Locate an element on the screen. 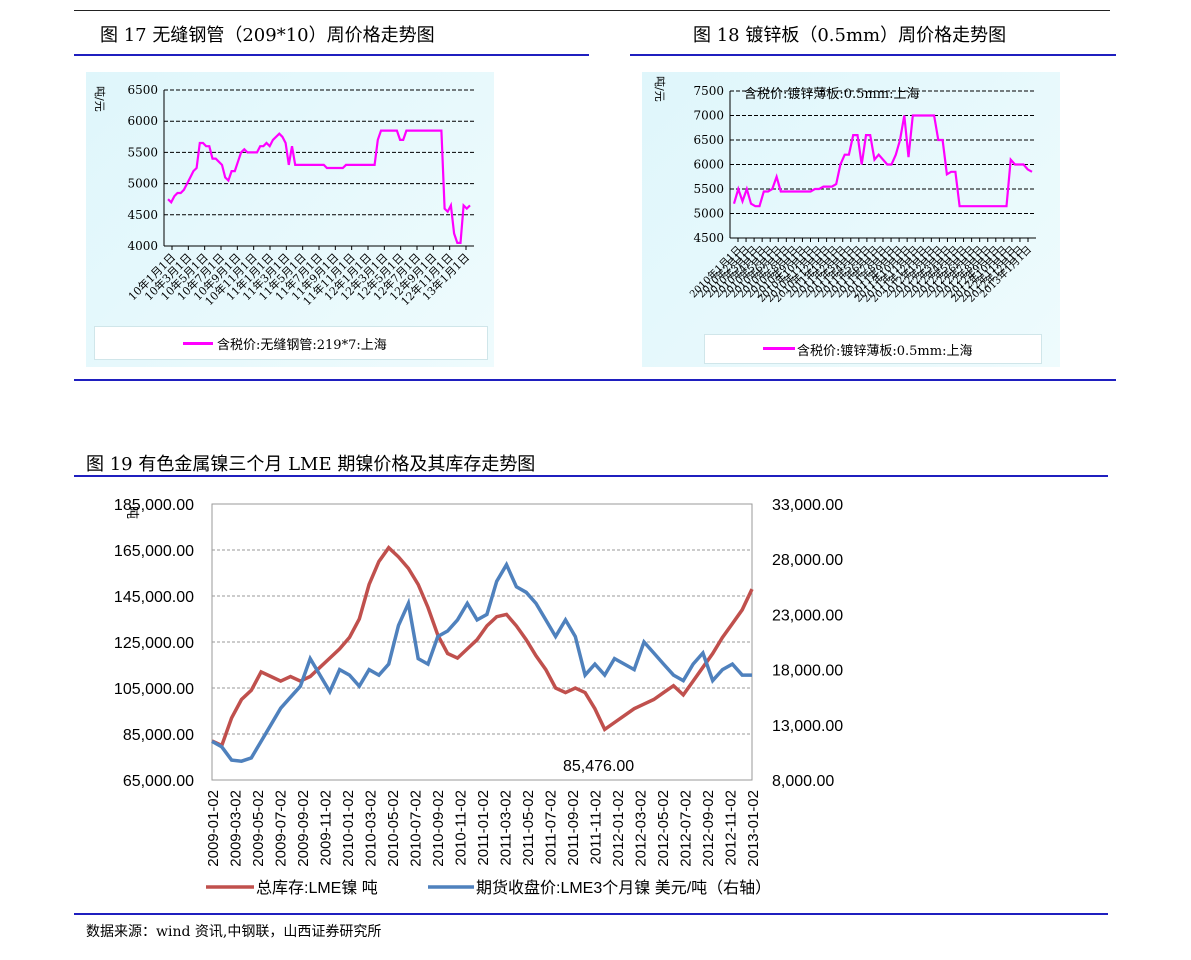  source-note: 数据来源：wind 资讯,中钢联，山西证券研究所 is located at coordinates (234, 932).